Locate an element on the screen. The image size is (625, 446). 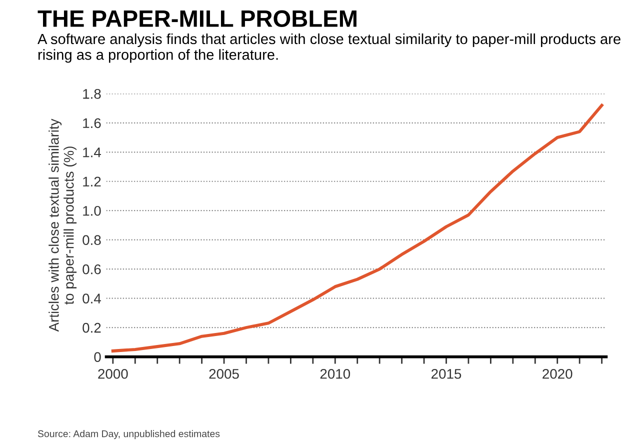
y-tick-label: 0.4 is located at coordinates (91, 299).